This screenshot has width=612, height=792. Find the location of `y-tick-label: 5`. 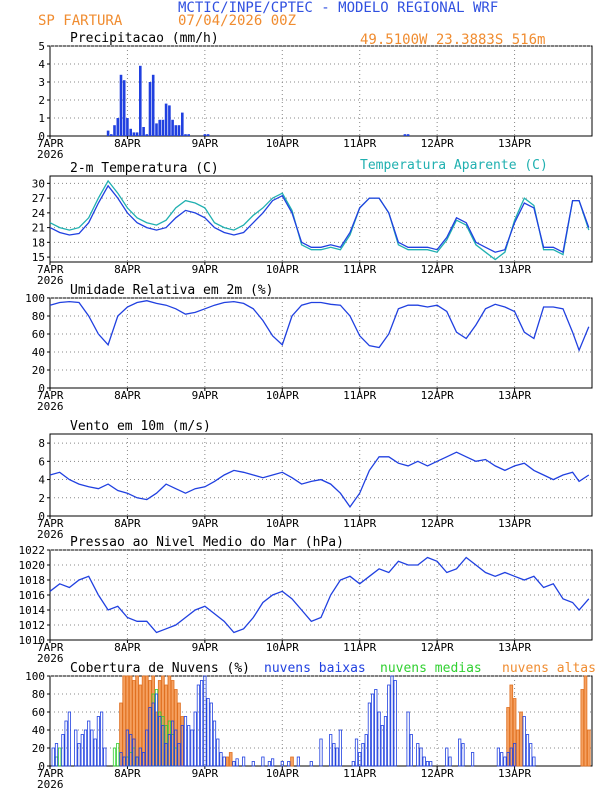

y-tick-label: 5 is located at coordinates (41, 46).